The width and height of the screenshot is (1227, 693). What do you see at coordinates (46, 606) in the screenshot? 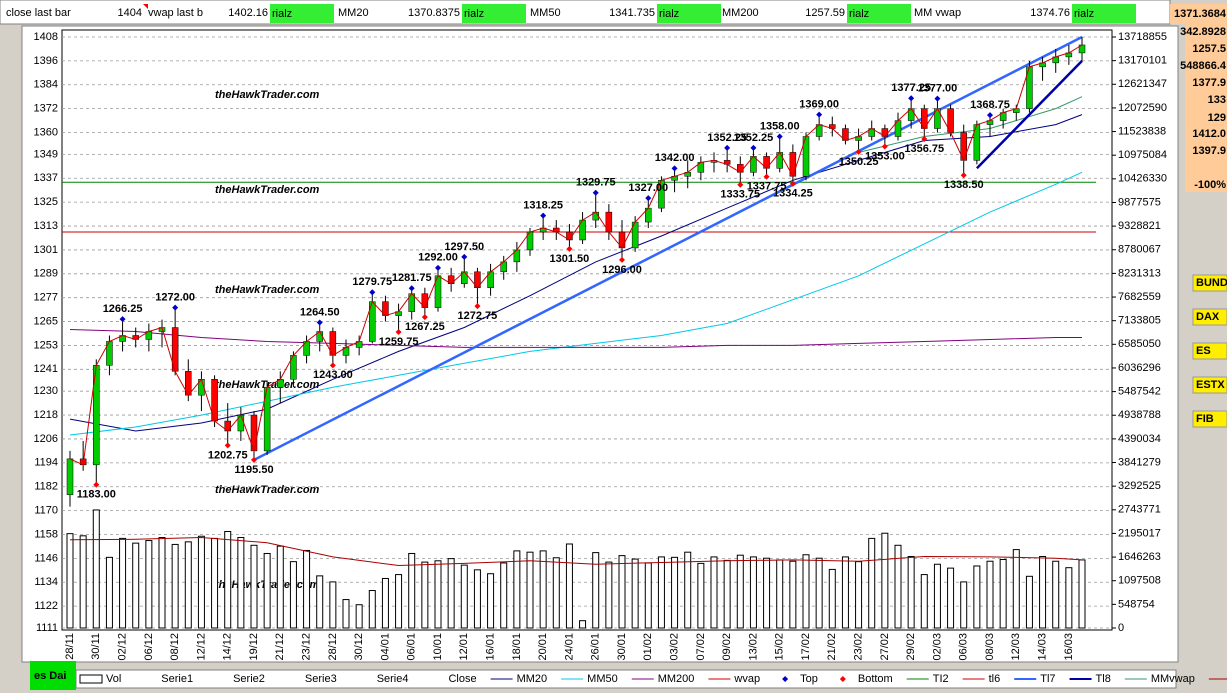
I see `y-tick-label: 1122` at bounding box center [46, 606].